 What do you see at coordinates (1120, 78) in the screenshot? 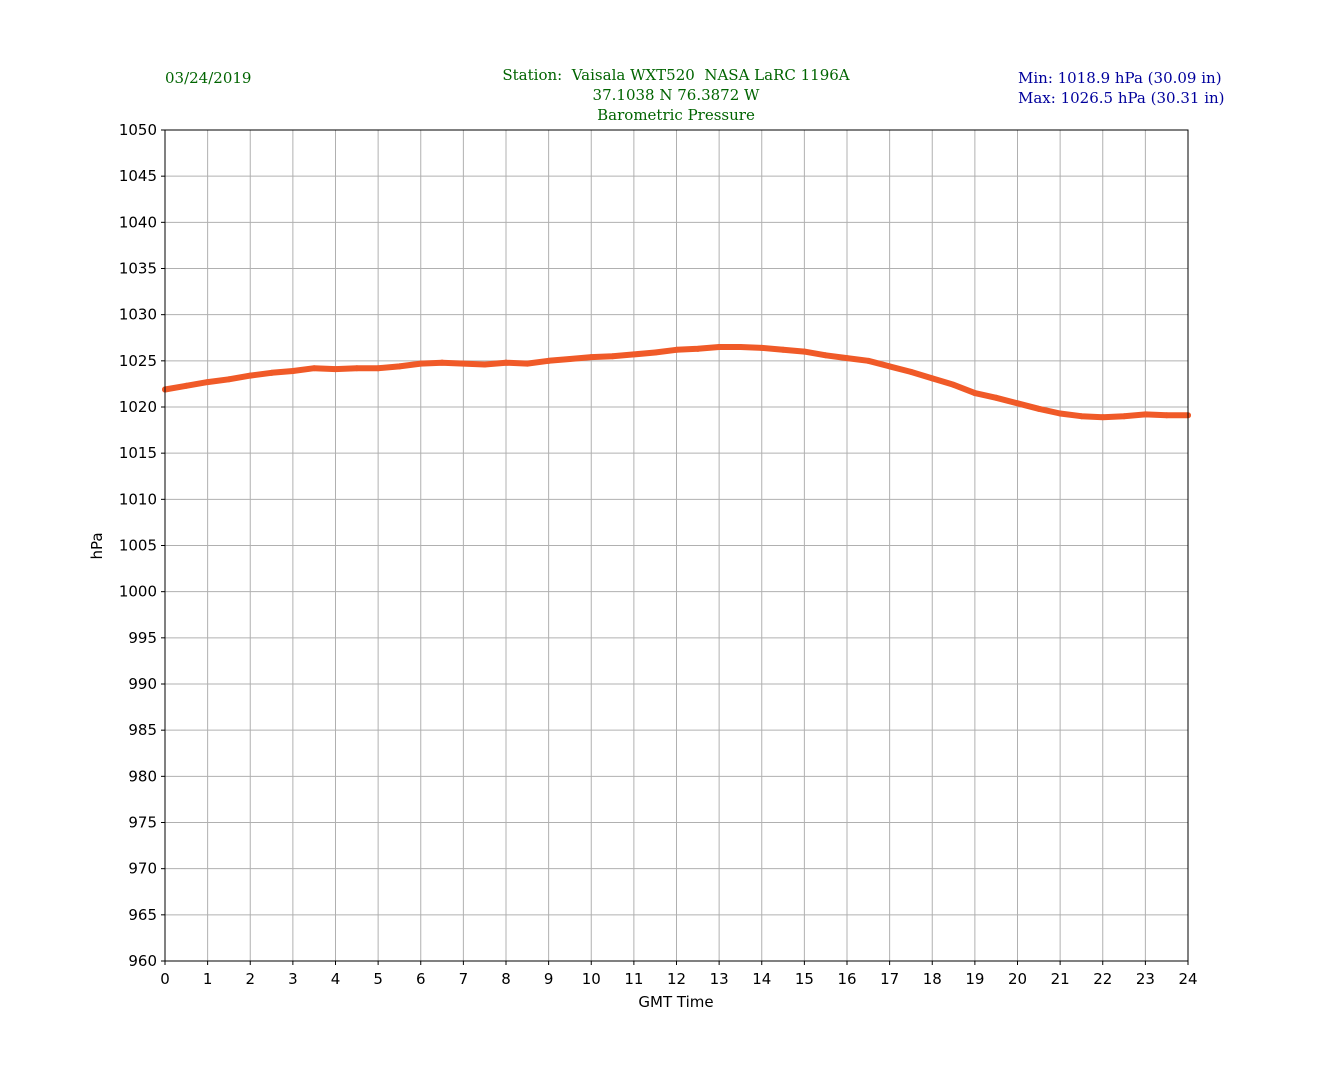
I see `min-label: Min: 1018.9 hPa (30.09 in)` at bounding box center [1120, 78].